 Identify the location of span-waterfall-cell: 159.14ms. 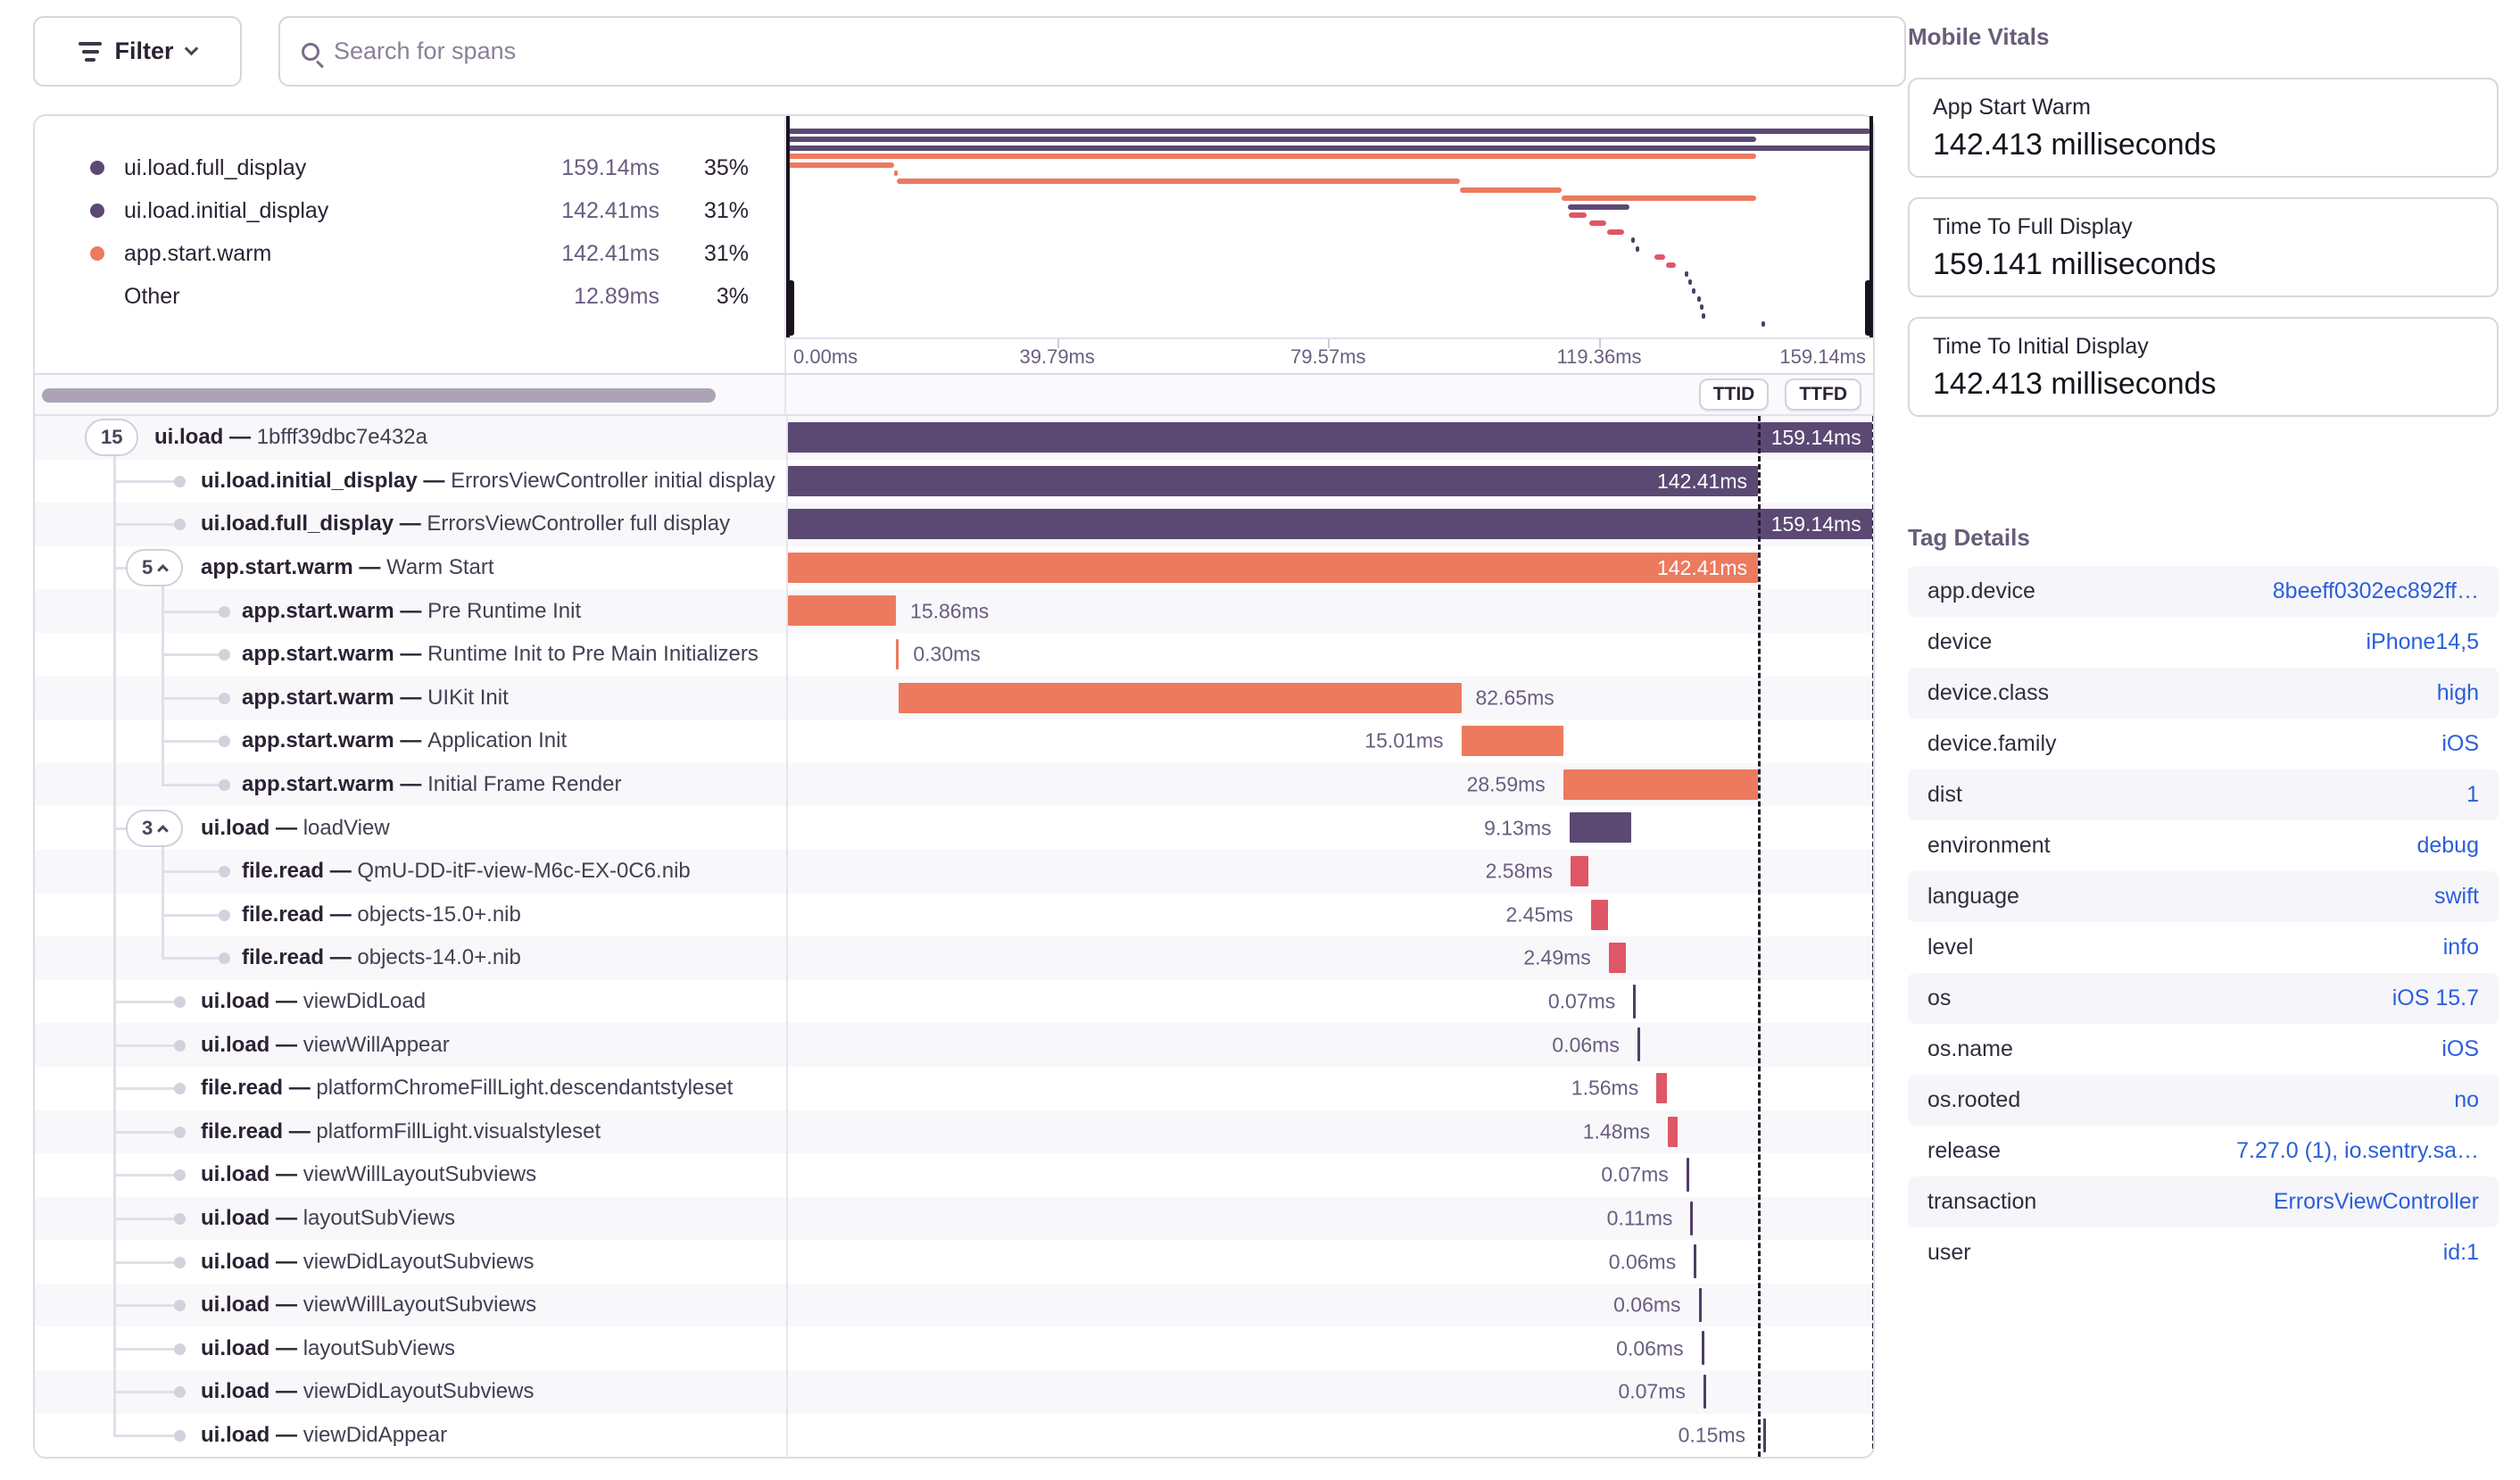
(1329, 438).